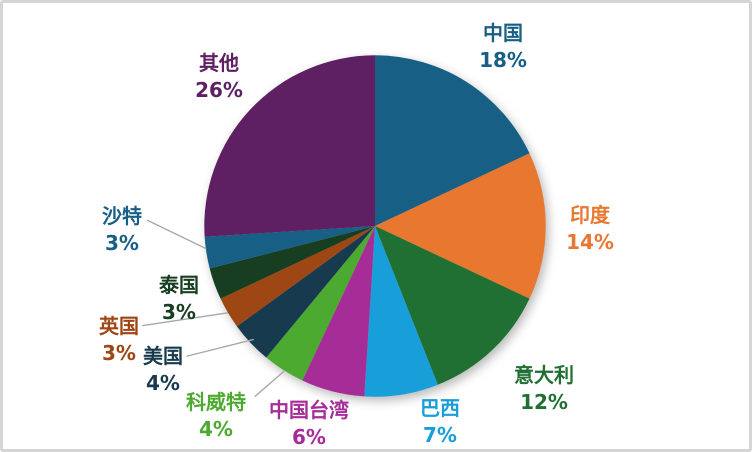  Describe the element at coordinates (185, 319) in the screenshot. I see `leader-line-uk` at that location.